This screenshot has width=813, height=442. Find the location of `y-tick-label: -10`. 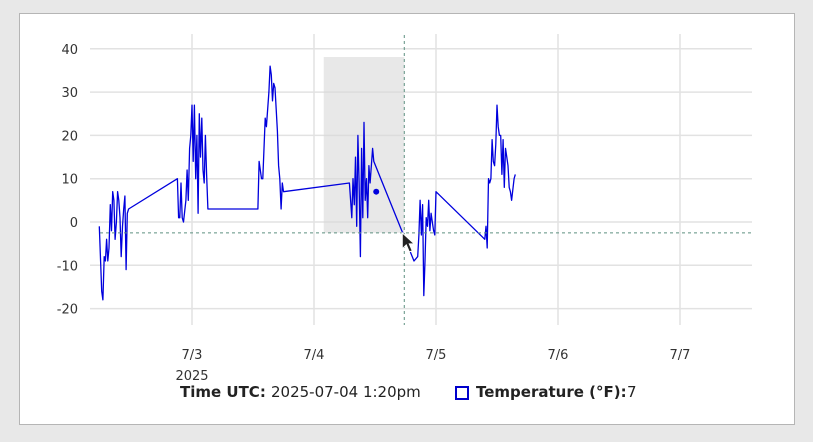

y-tick-label: -10 is located at coordinates (67, 266).